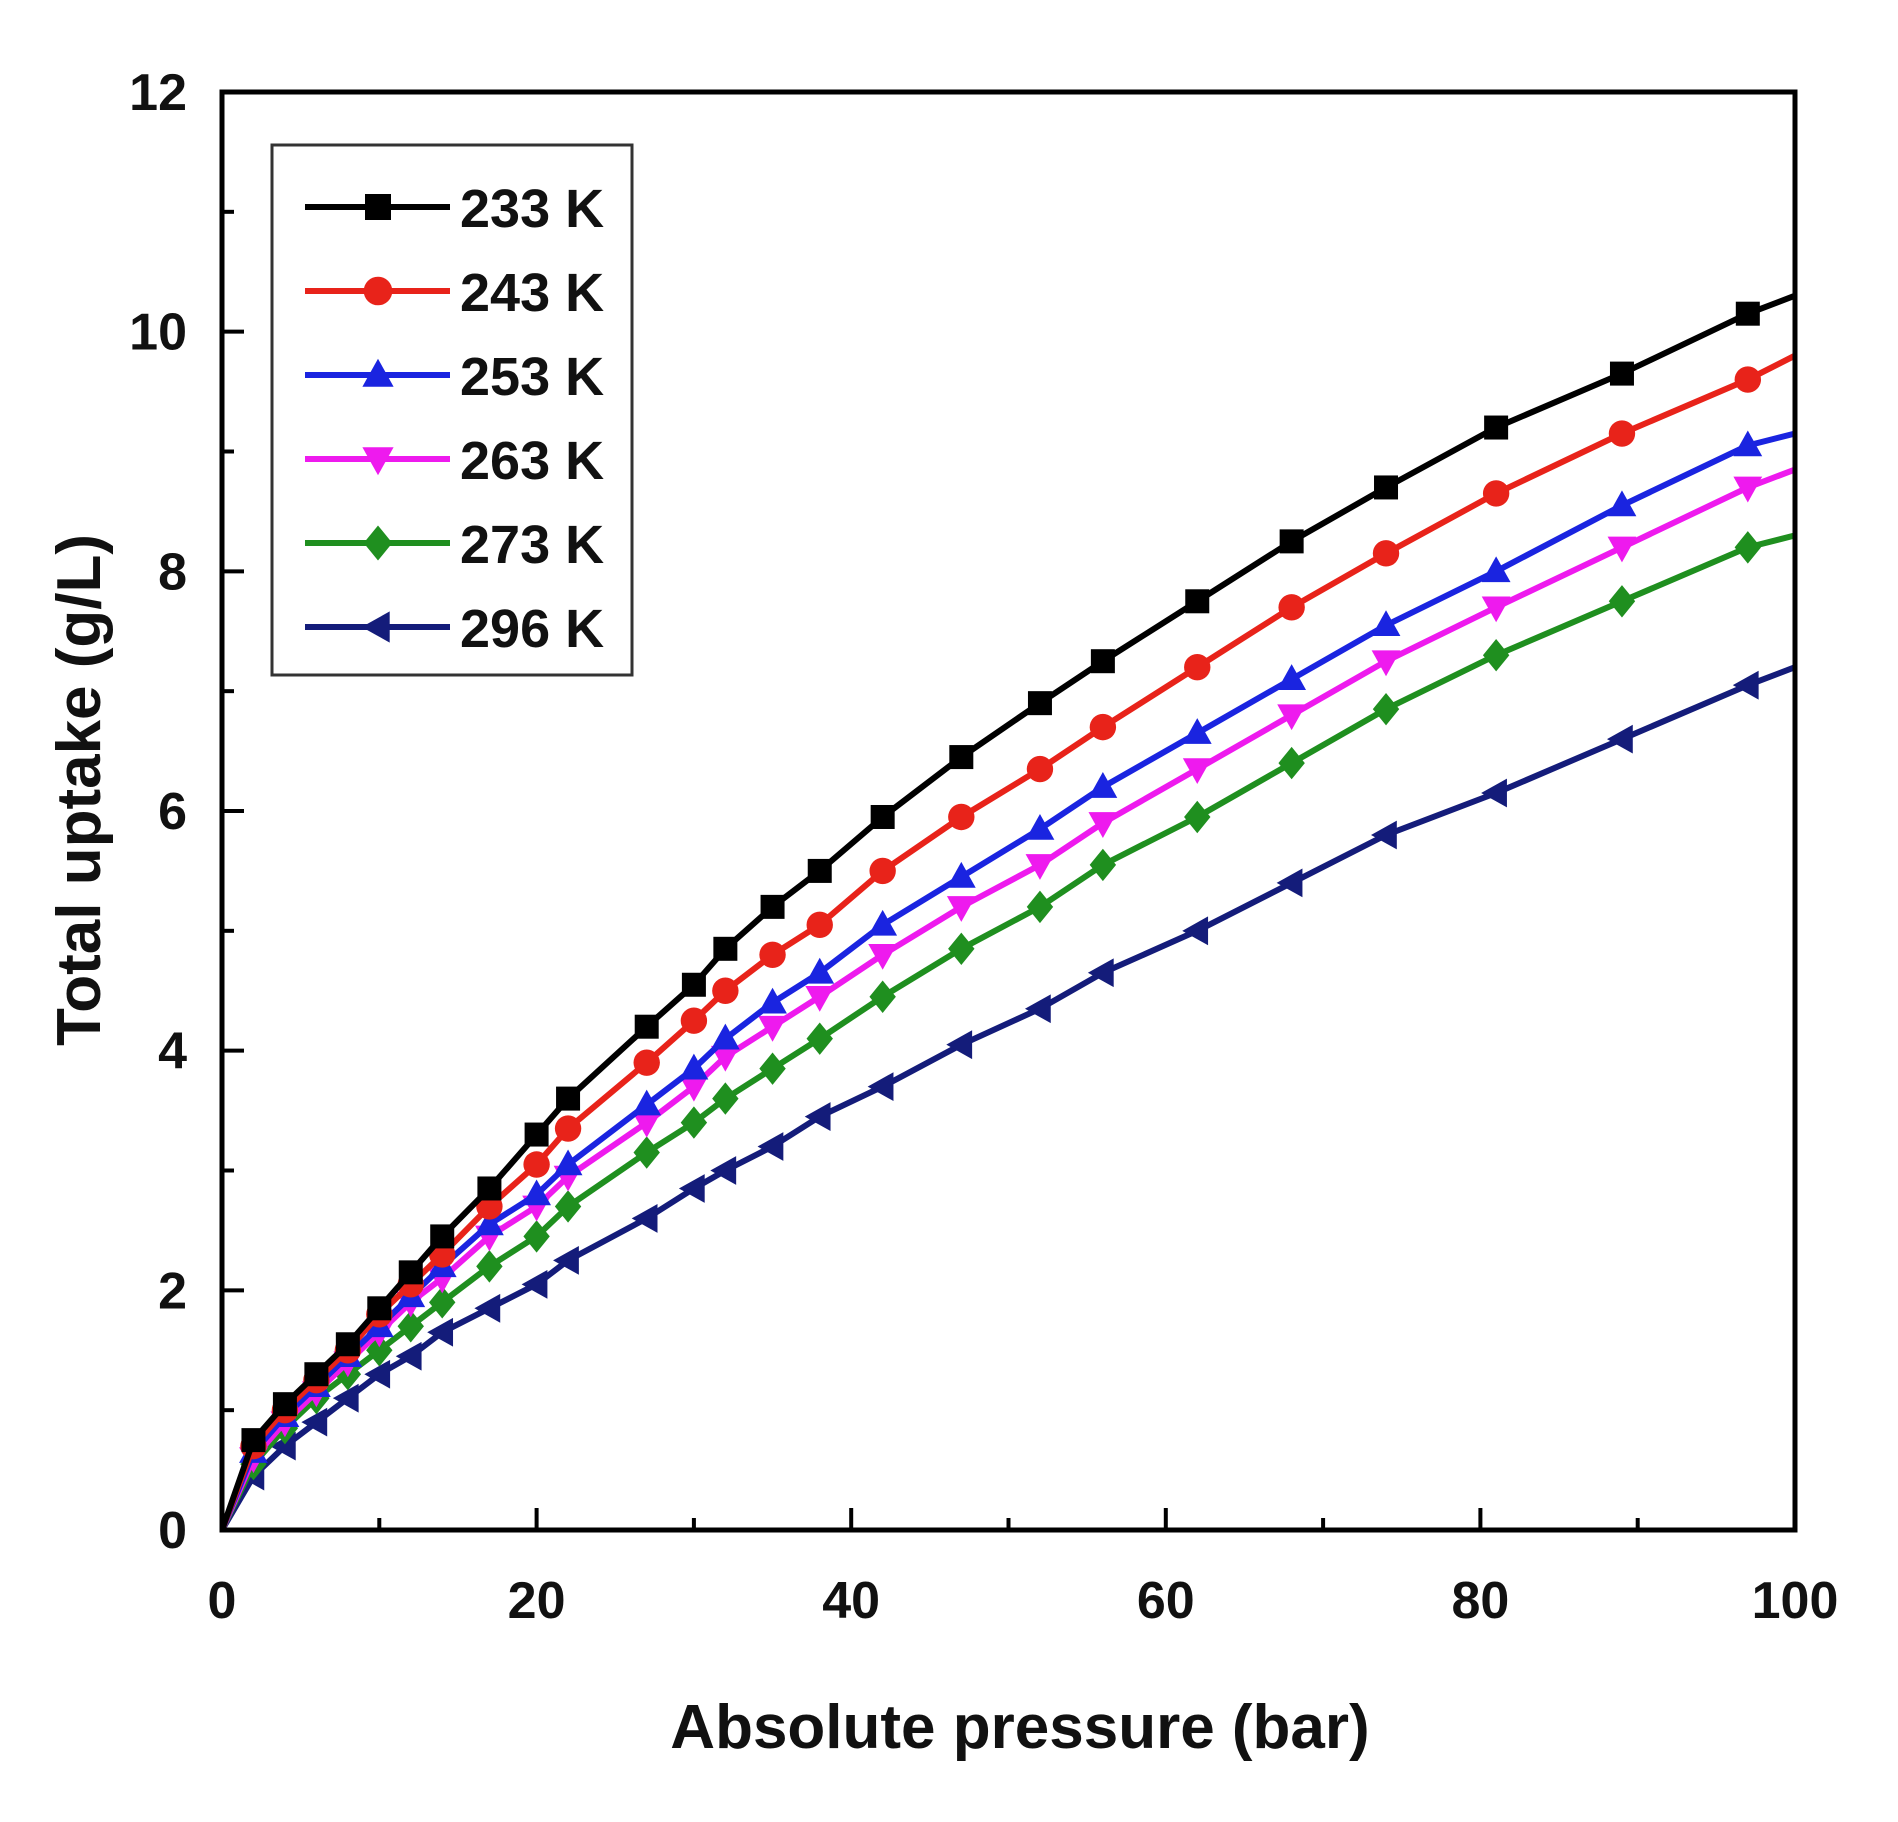 Image resolution: width=1898 pixels, height=1822 pixels. What do you see at coordinates (172, 1531) in the screenshot?
I see `y-tick-label: 0` at bounding box center [172, 1531].